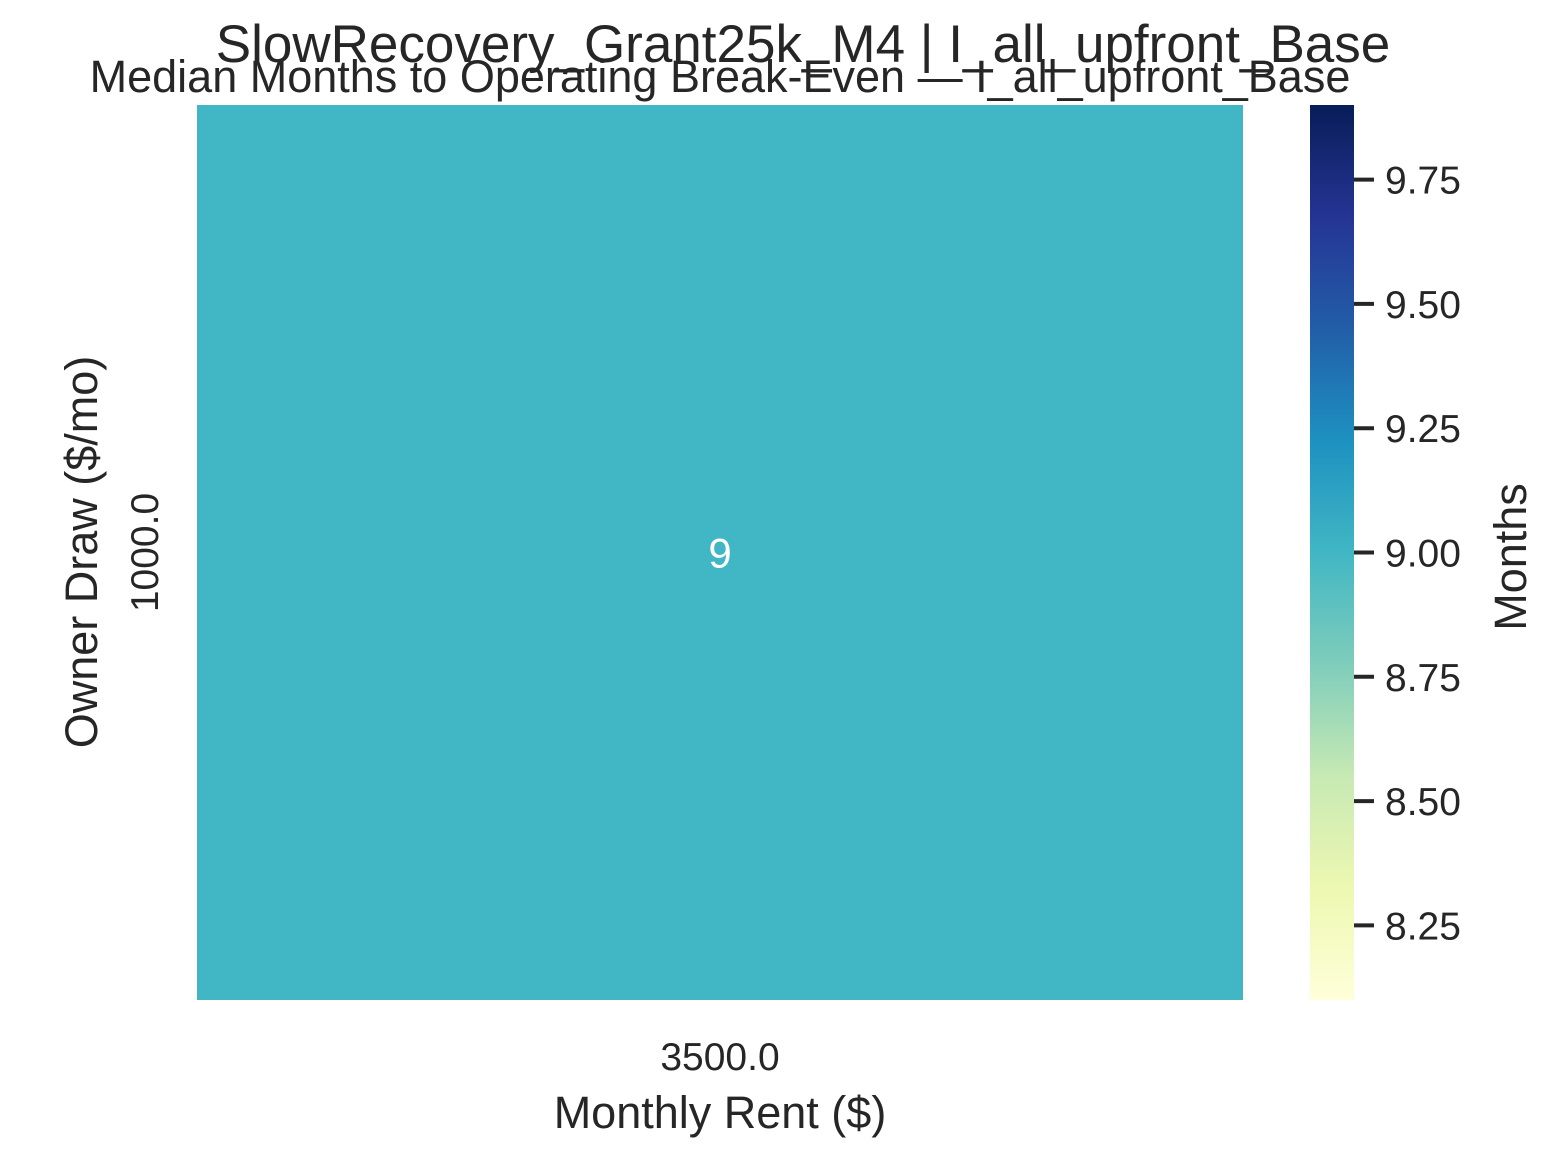 This screenshot has height=1159, width=1554. I want to click on colorbar-ticks: 8.25 8.50 8.75 9.00 9.25 9.50 9.75, so click(1407, 554).